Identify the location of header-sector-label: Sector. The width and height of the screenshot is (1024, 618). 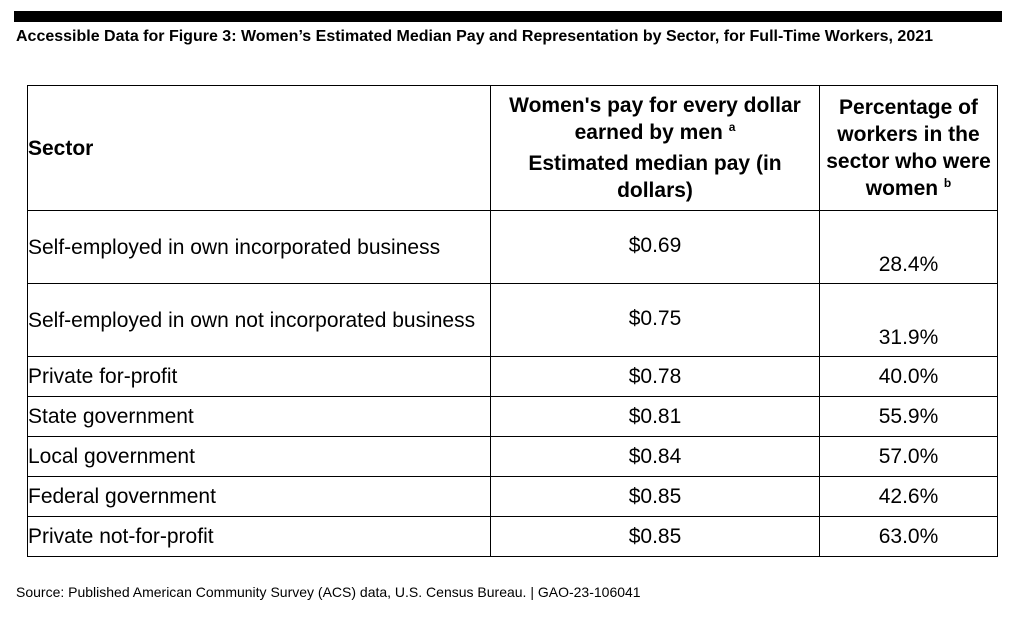
(61, 148).